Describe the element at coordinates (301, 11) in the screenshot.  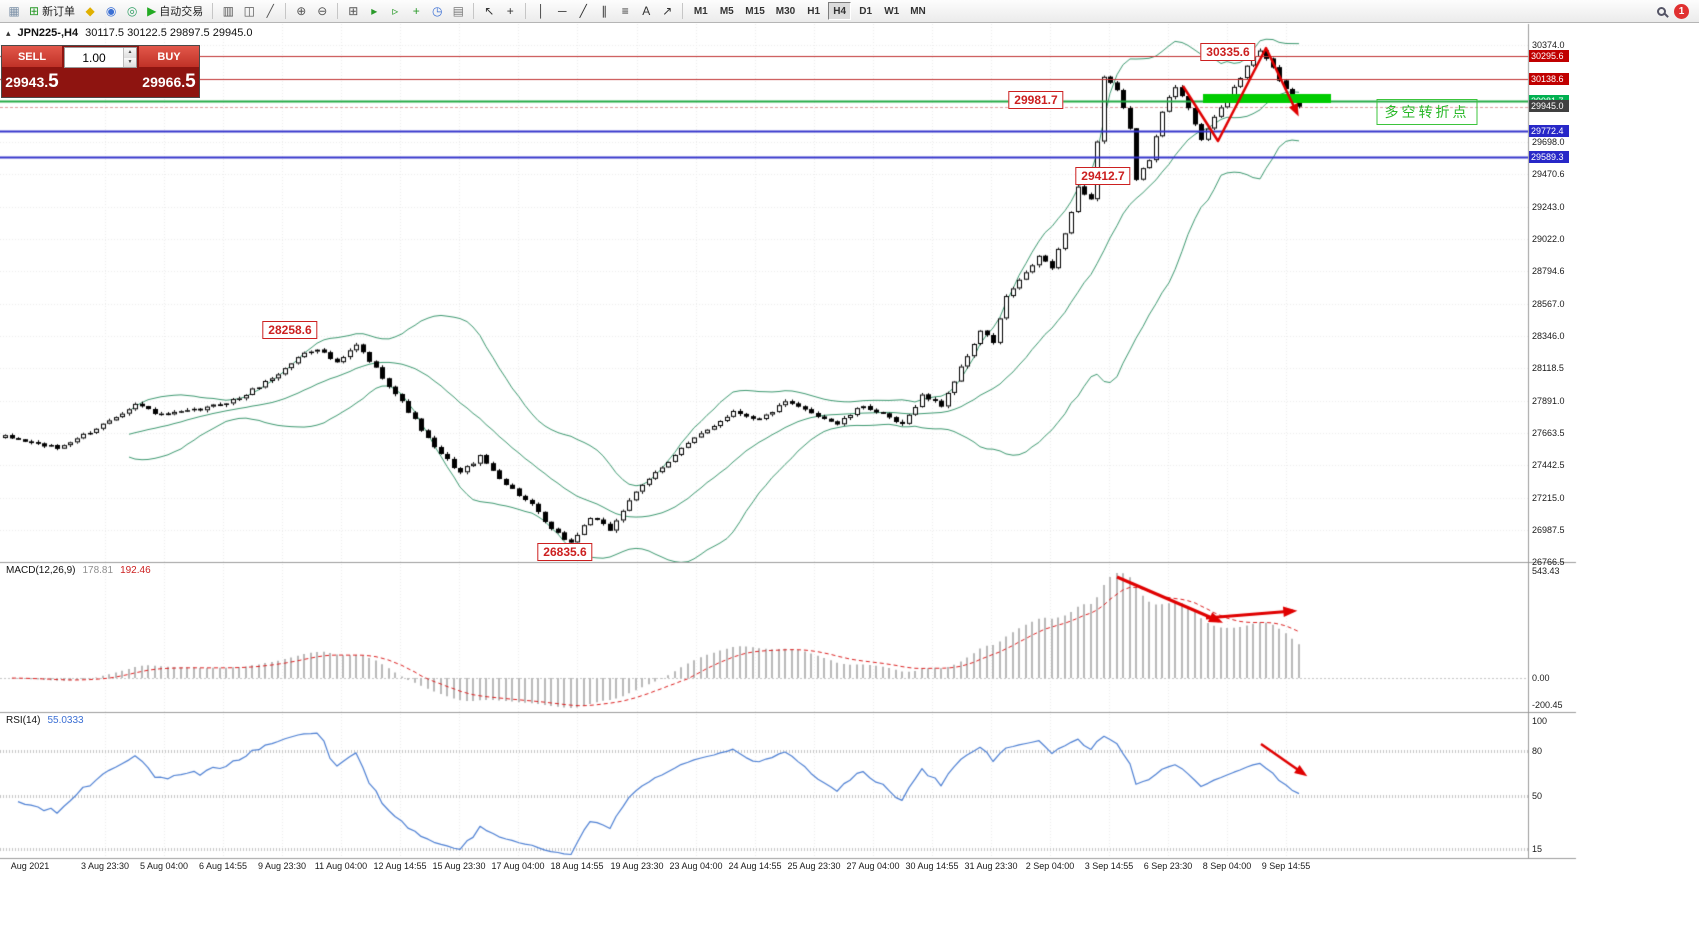
I see `zoom-in-button: ⊕` at that location.